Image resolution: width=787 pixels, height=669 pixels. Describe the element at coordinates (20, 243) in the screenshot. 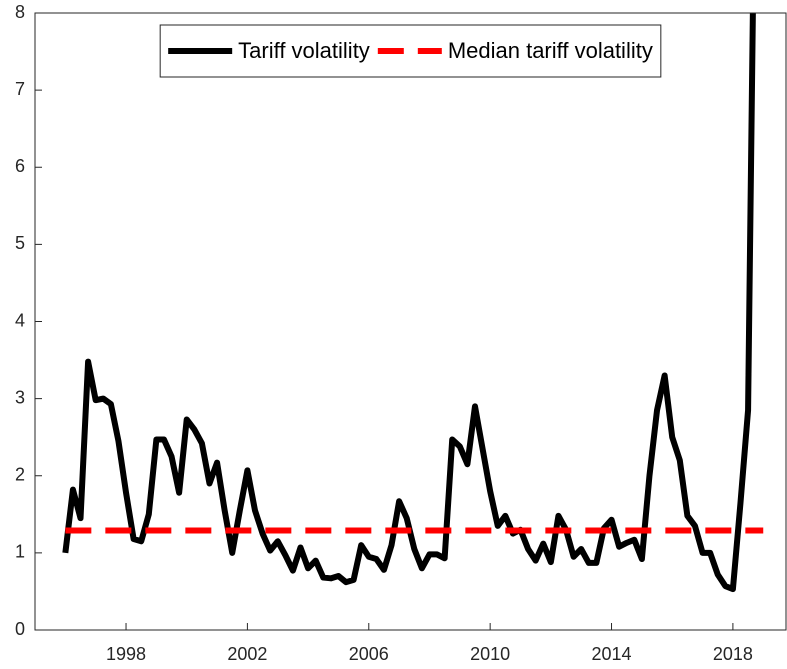

I see `y-tick-label: 5` at that location.